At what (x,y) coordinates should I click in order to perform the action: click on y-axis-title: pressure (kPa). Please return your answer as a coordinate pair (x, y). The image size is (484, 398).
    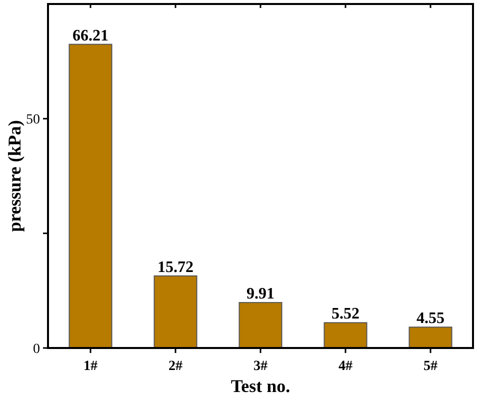
    Looking at the image, I should click on (14, 176).